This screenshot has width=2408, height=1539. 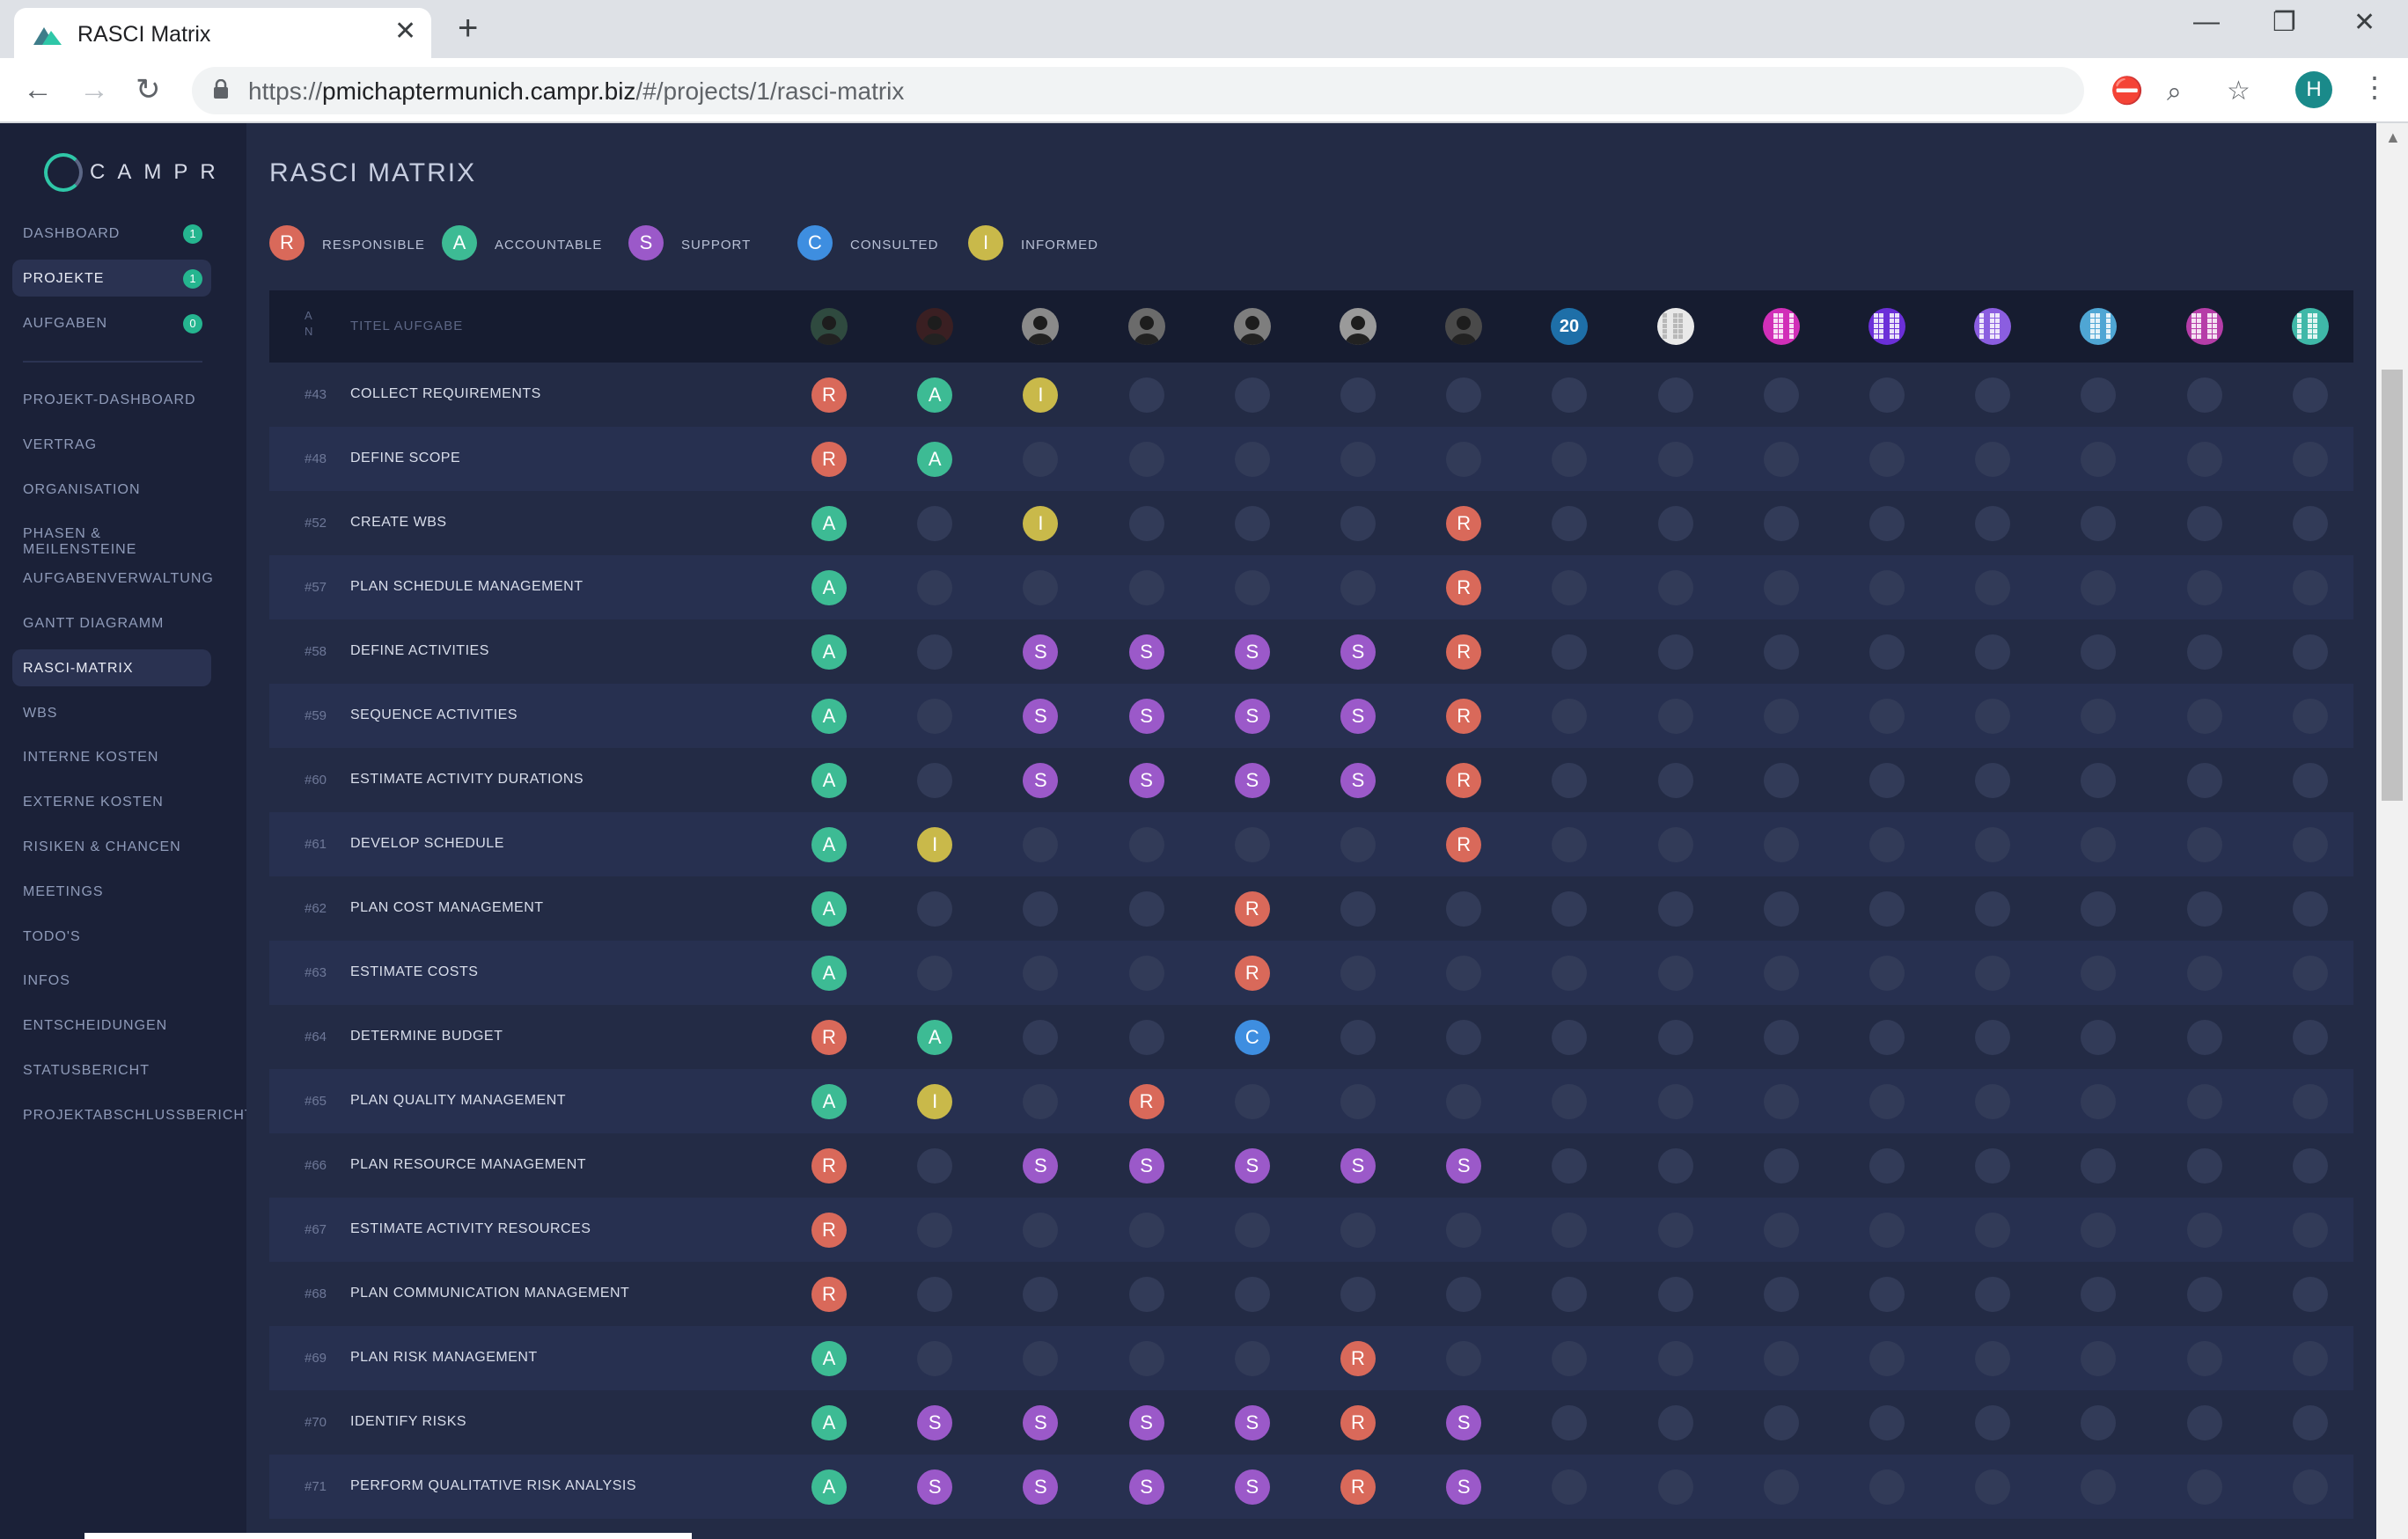 What do you see at coordinates (111, 668) in the screenshot?
I see `sidebar-item-rasci-matrix: RASCI-MATRIX` at bounding box center [111, 668].